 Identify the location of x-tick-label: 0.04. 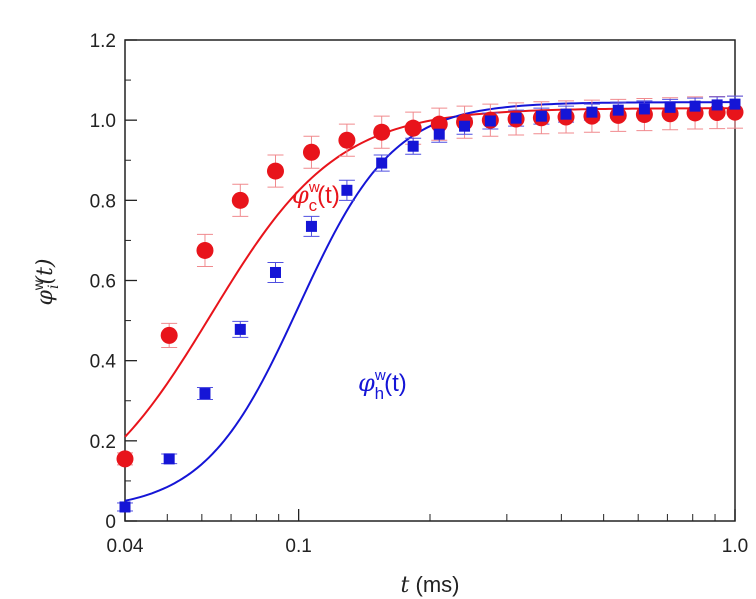
(125, 546).